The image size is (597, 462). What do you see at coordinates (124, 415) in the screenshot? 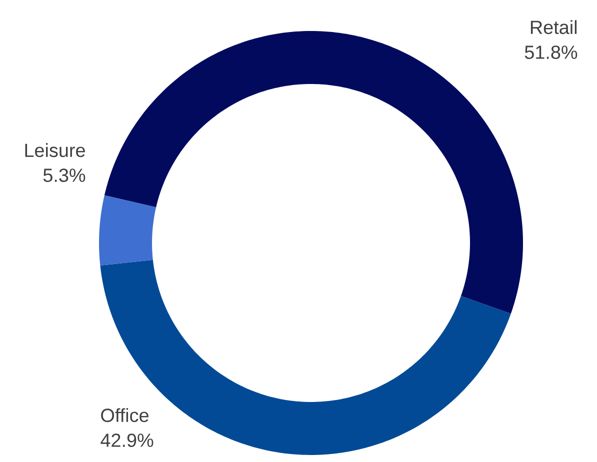
I see `slice-label: Office` at bounding box center [124, 415].